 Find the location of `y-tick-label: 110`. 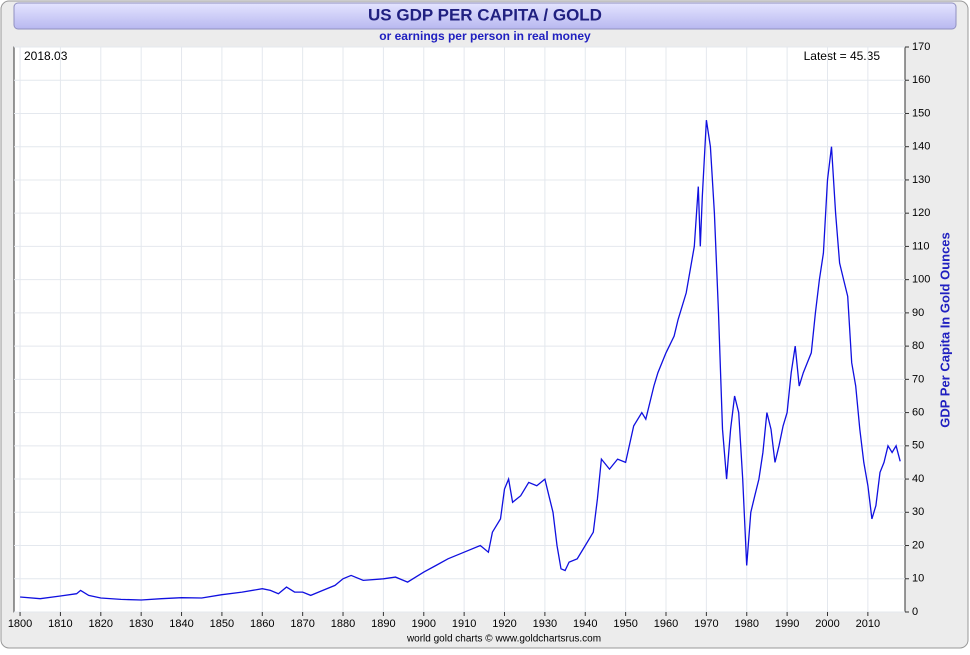

y-tick-label: 110 is located at coordinates (921, 246).